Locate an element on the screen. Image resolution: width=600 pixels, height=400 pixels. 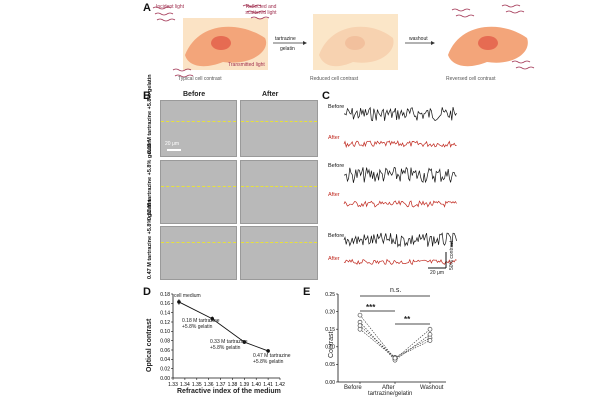
cell-typical is located at coordinates (225, 44).